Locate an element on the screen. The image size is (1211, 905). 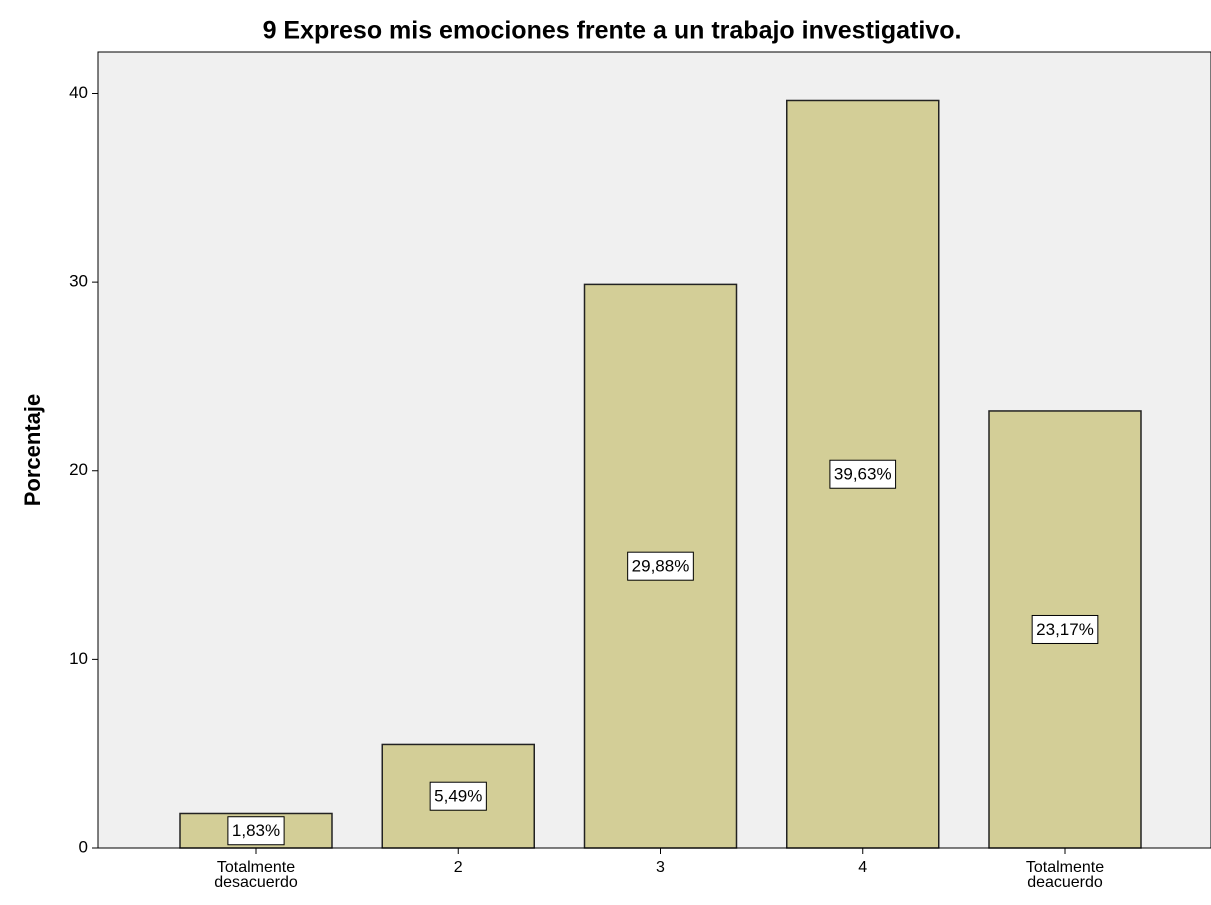
x-tick-label: 2 is located at coordinates (458, 868).